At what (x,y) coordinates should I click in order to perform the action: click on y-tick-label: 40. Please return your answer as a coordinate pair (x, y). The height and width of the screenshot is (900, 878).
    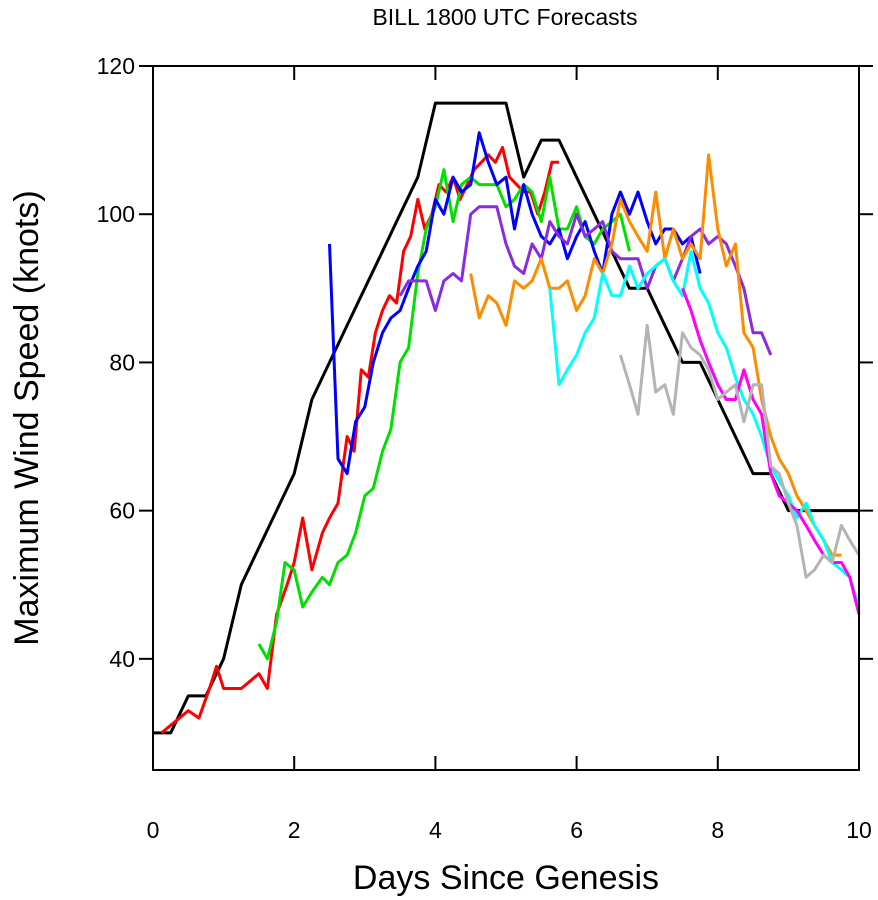
    Looking at the image, I should click on (122, 659).